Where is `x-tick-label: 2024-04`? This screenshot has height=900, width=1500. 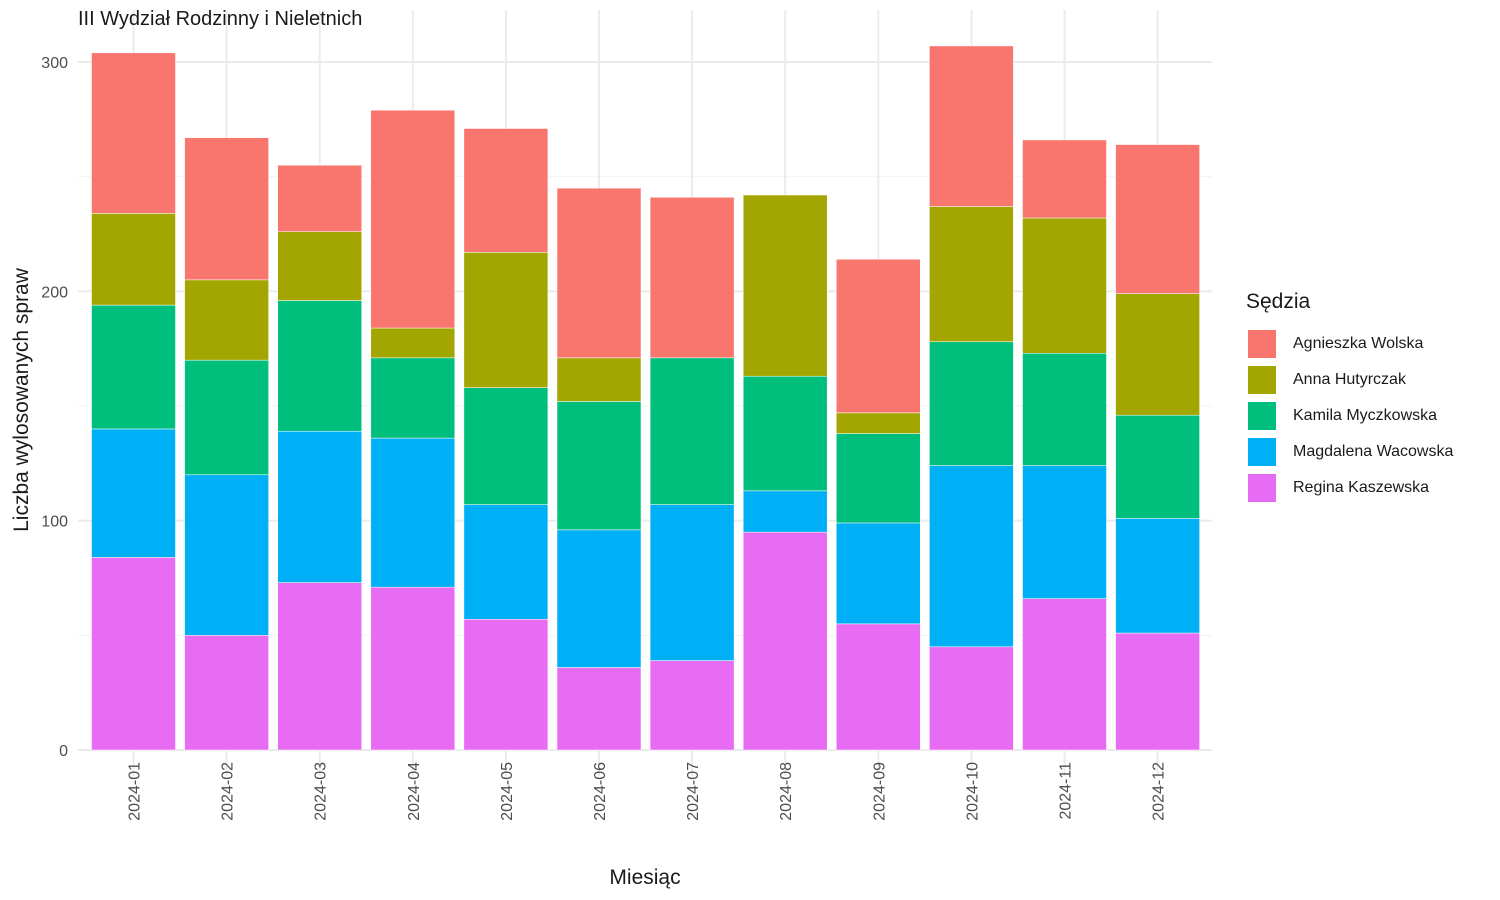
x-tick-label: 2024-04 is located at coordinates (414, 791).